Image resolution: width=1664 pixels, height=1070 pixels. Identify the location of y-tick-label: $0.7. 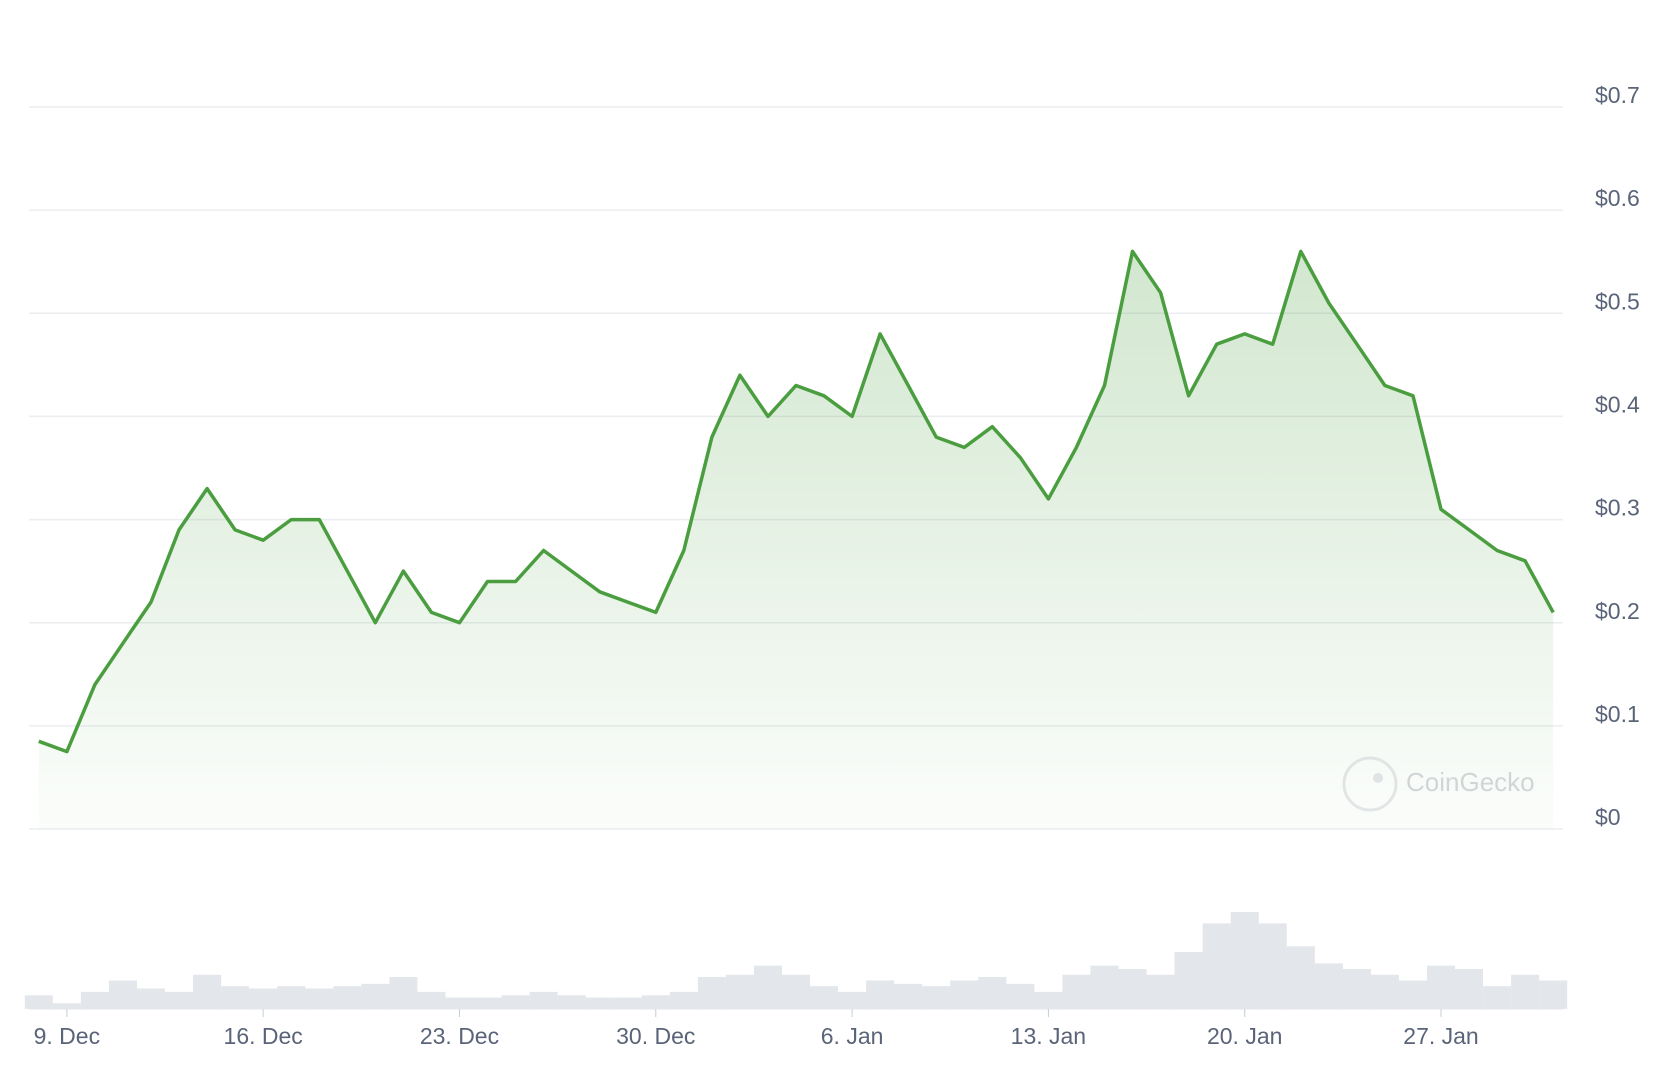
(1617, 95).